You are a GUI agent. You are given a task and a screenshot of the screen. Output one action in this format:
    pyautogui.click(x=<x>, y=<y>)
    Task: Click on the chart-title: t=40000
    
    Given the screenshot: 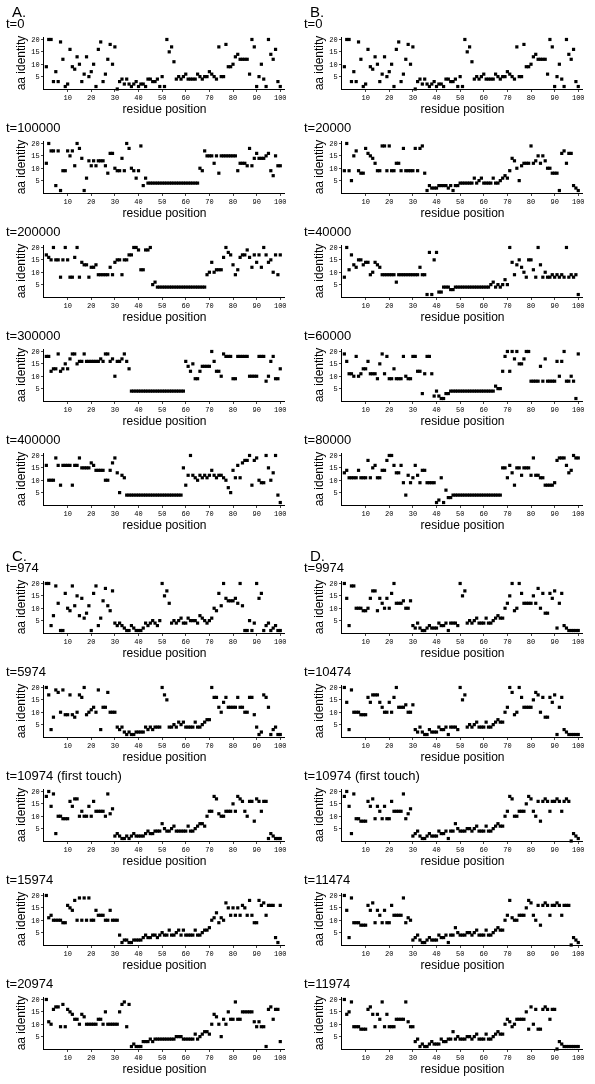 What is the action you would take?
    pyautogui.click(x=327, y=232)
    